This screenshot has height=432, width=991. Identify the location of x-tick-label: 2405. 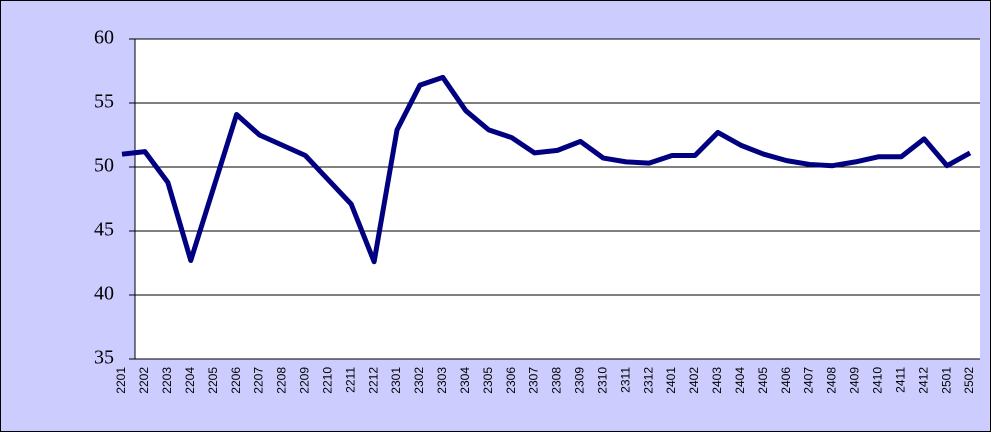
(763, 380).